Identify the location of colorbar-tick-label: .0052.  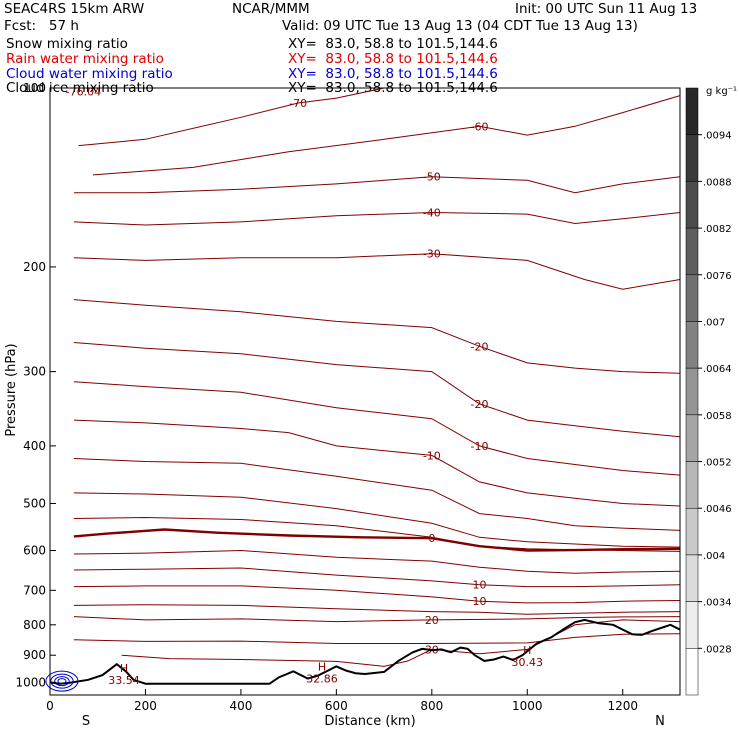
(717, 463).